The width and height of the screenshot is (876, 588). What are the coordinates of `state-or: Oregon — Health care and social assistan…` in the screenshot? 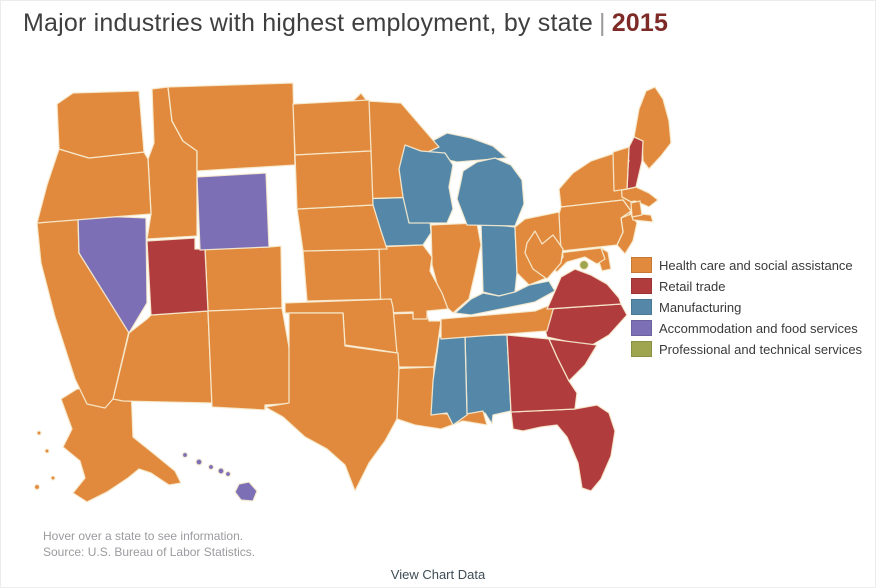 It's located at (94, 186).